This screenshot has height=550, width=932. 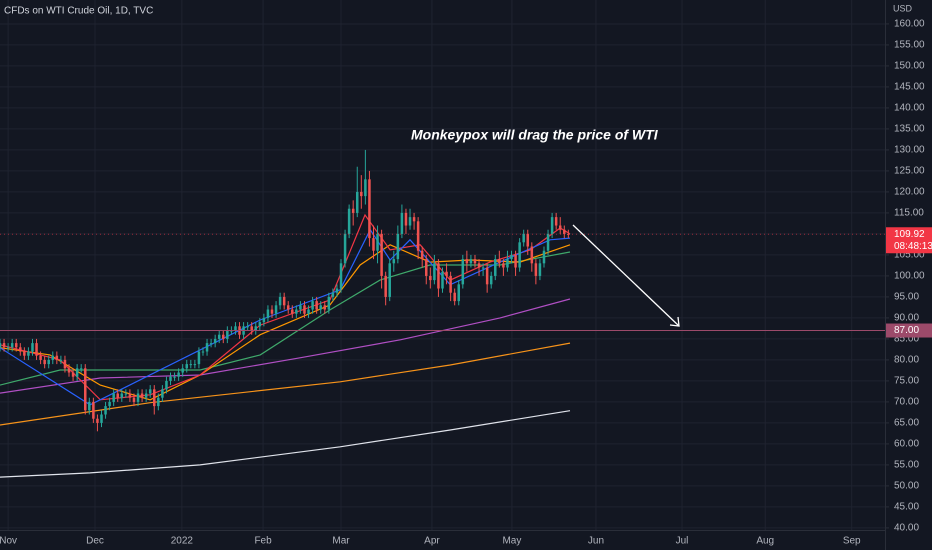 What do you see at coordinates (341, 541) in the screenshot?
I see `x-tick-label: Mar` at bounding box center [341, 541].